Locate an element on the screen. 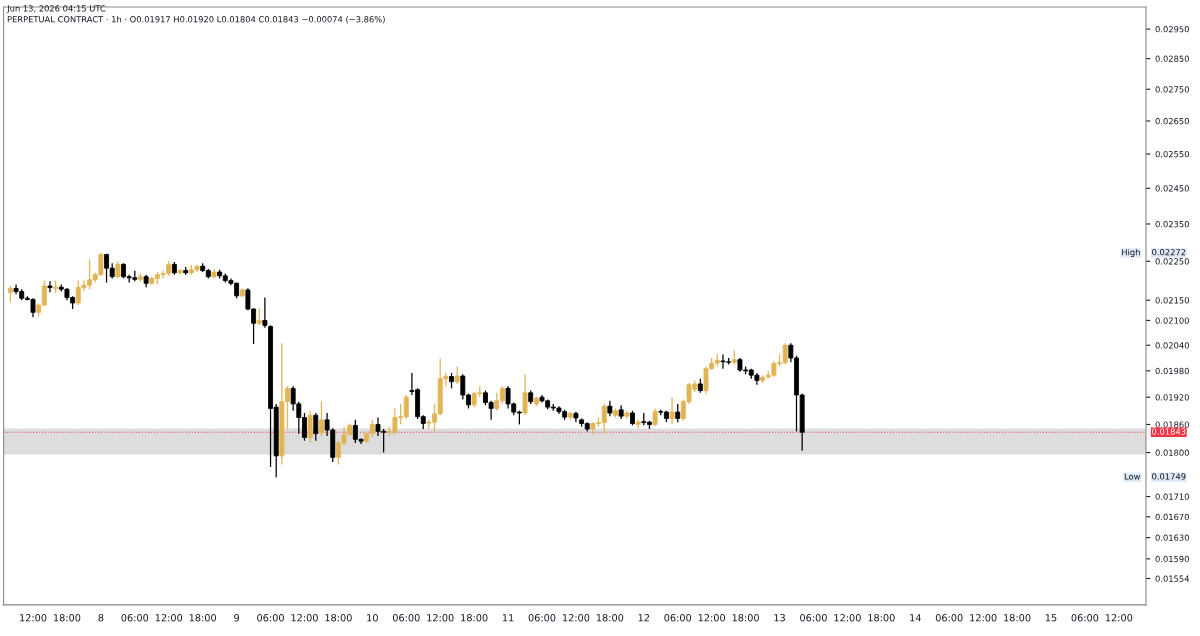  y-tick-label: 0.02550 is located at coordinates (1172, 154).